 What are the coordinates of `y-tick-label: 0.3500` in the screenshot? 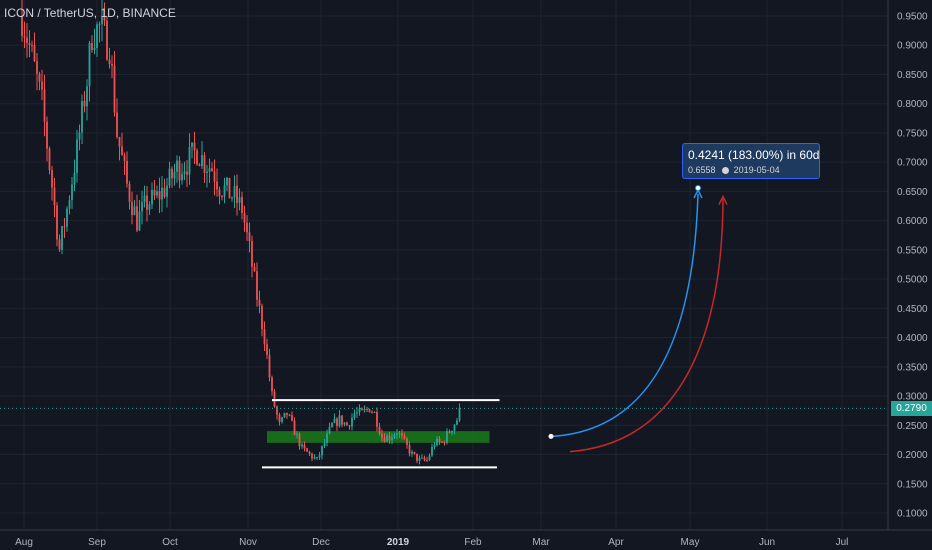 It's located at (912, 367).